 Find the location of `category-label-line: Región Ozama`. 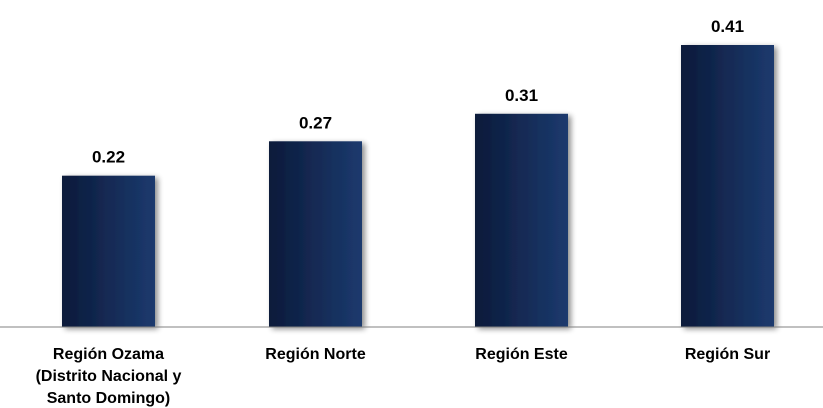

category-label-line: Región Ozama is located at coordinates (108, 354).